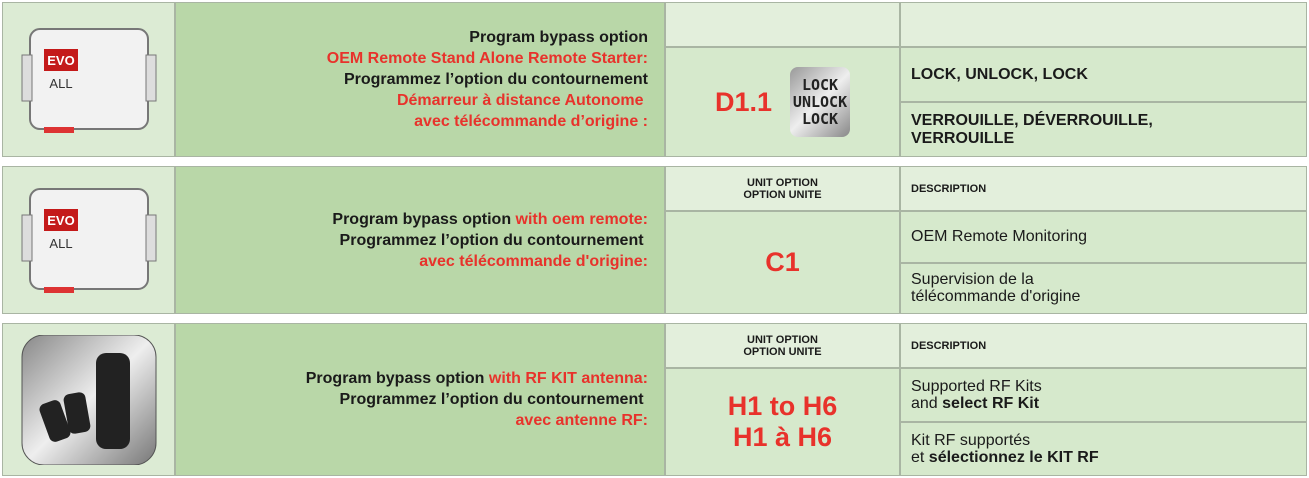  I want to click on text-segment: OEM Remote Monitoring, so click(999, 237).